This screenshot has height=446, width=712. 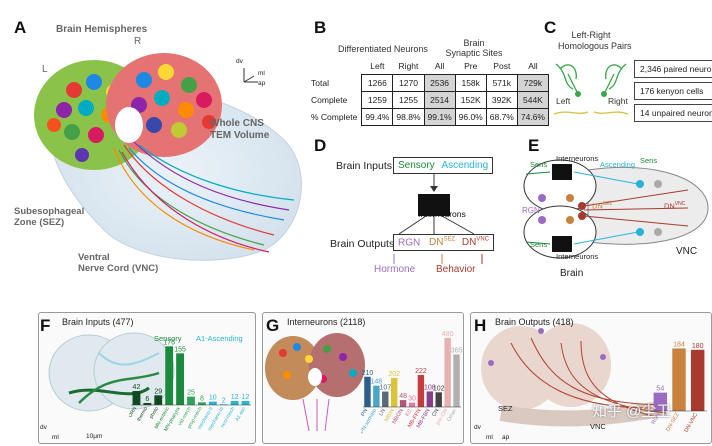 I want to click on synaptic-sites-header: Brain Synaptic Sites, so click(x=474, y=48).